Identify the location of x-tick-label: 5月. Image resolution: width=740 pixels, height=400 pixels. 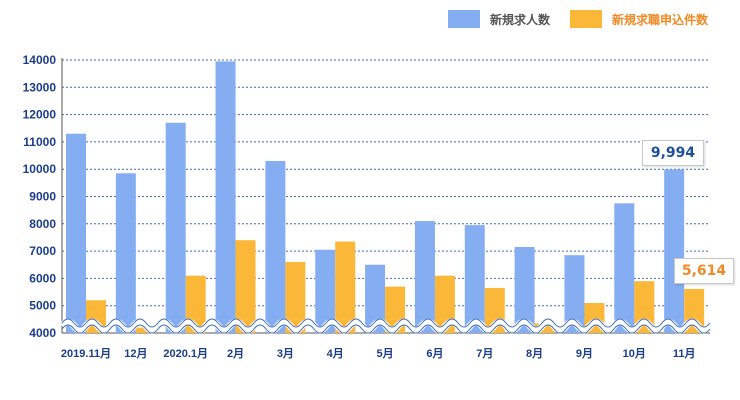
(385, 353).